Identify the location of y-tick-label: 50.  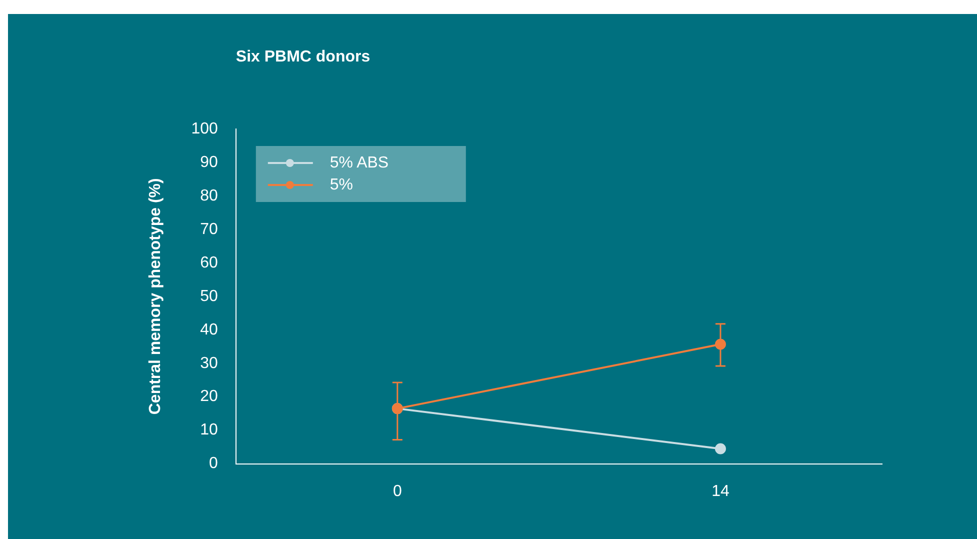
(209, 296).